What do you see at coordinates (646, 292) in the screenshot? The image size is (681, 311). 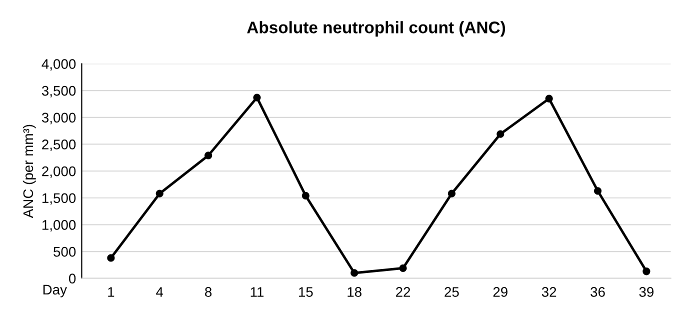 I see `x-tick-label: 39` at bounding box center [646, 292].